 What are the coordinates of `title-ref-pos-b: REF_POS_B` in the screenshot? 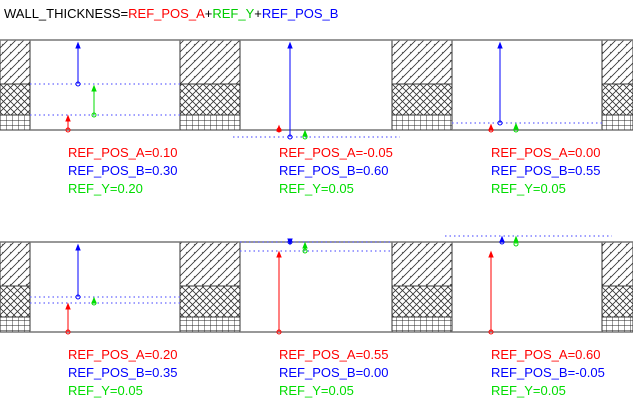 It's located at (300, 13).